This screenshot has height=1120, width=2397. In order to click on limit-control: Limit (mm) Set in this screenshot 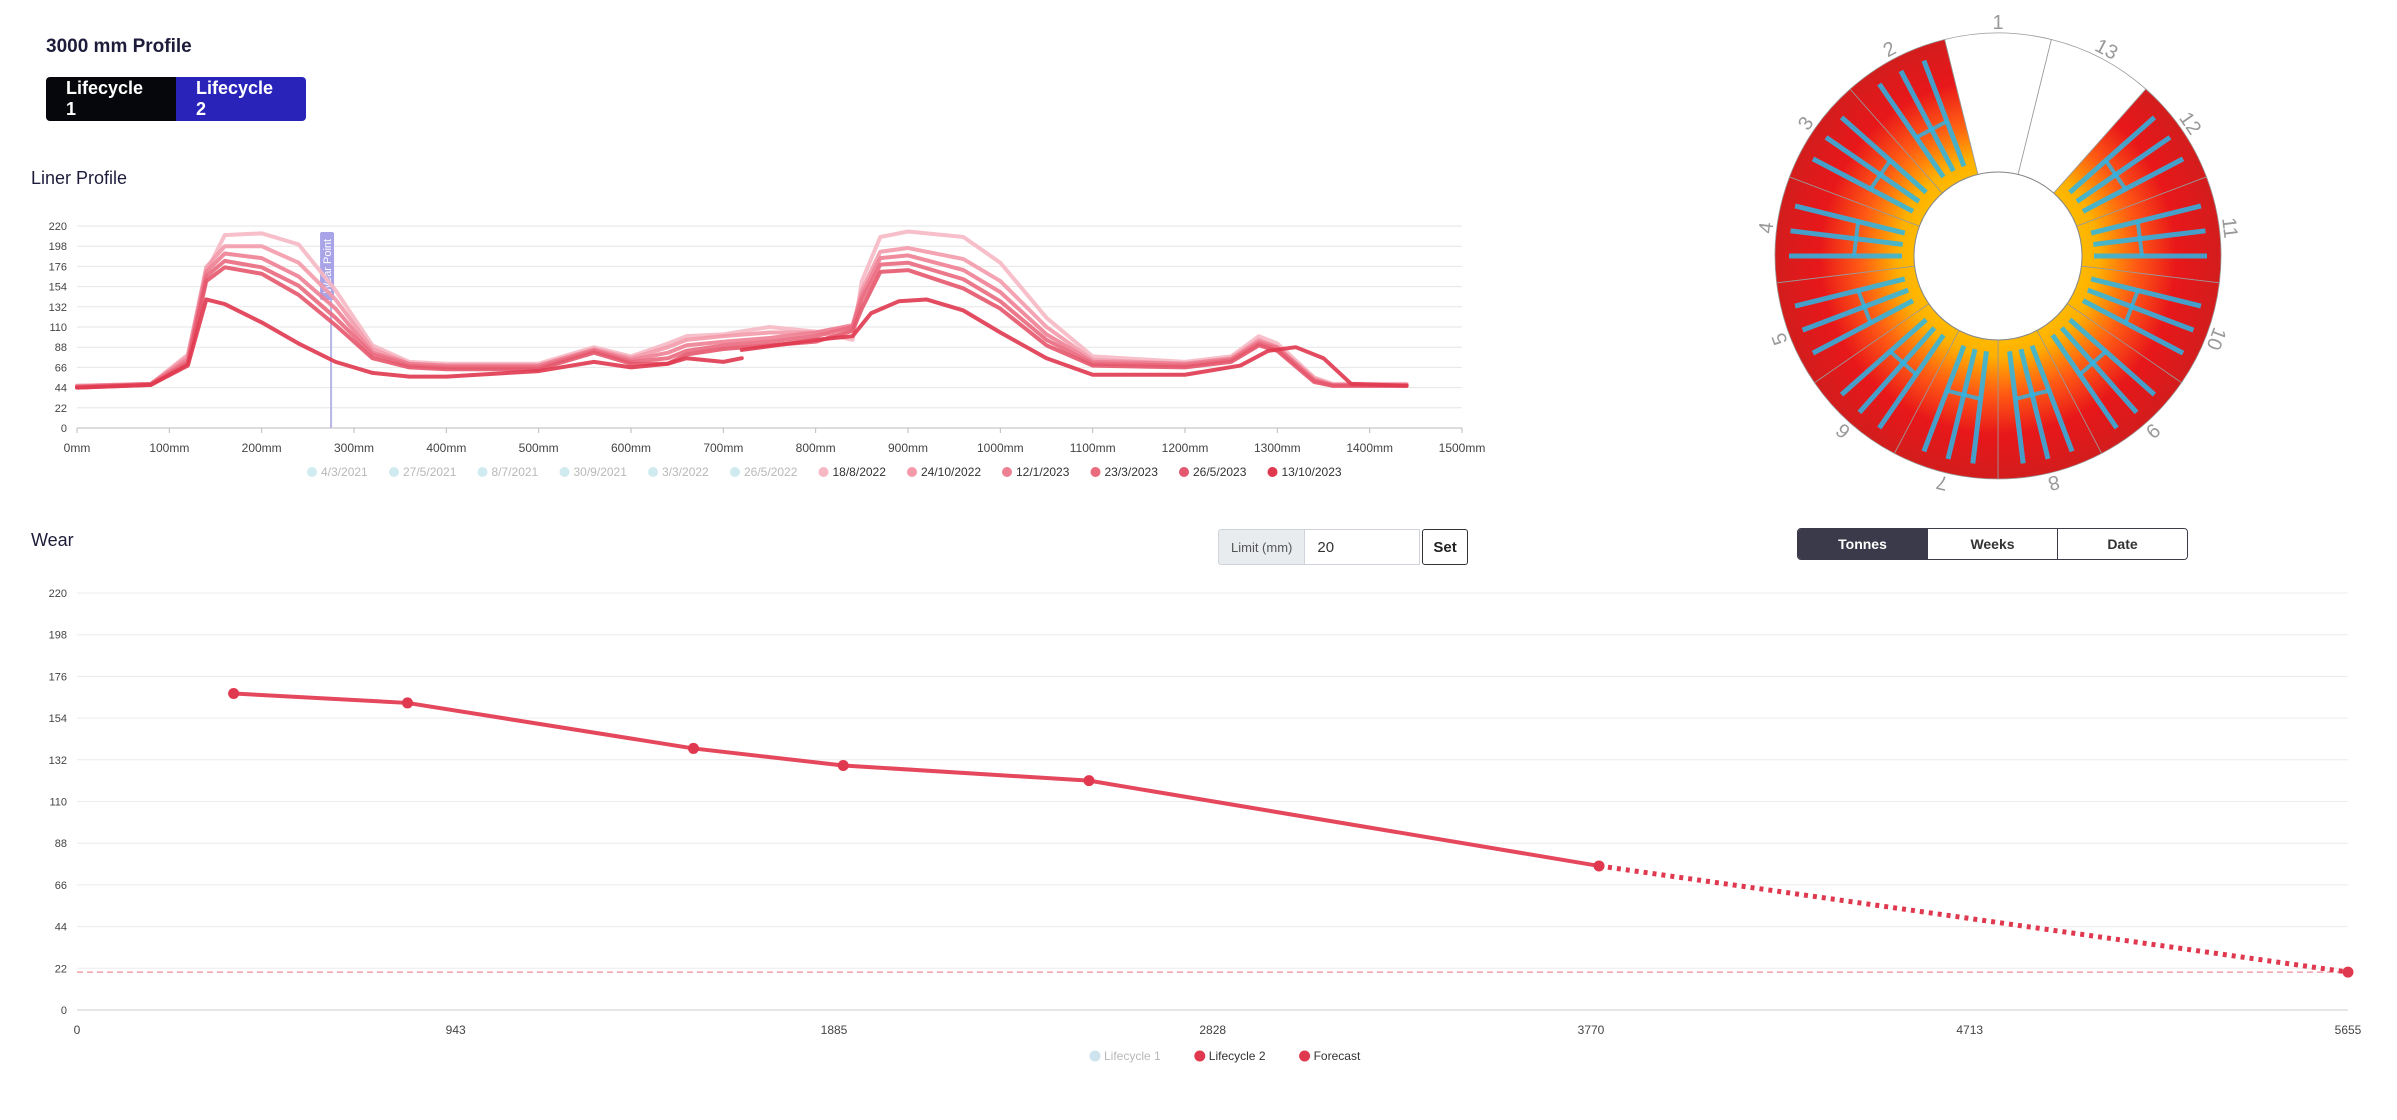, I will do `click(1343, 547)`.